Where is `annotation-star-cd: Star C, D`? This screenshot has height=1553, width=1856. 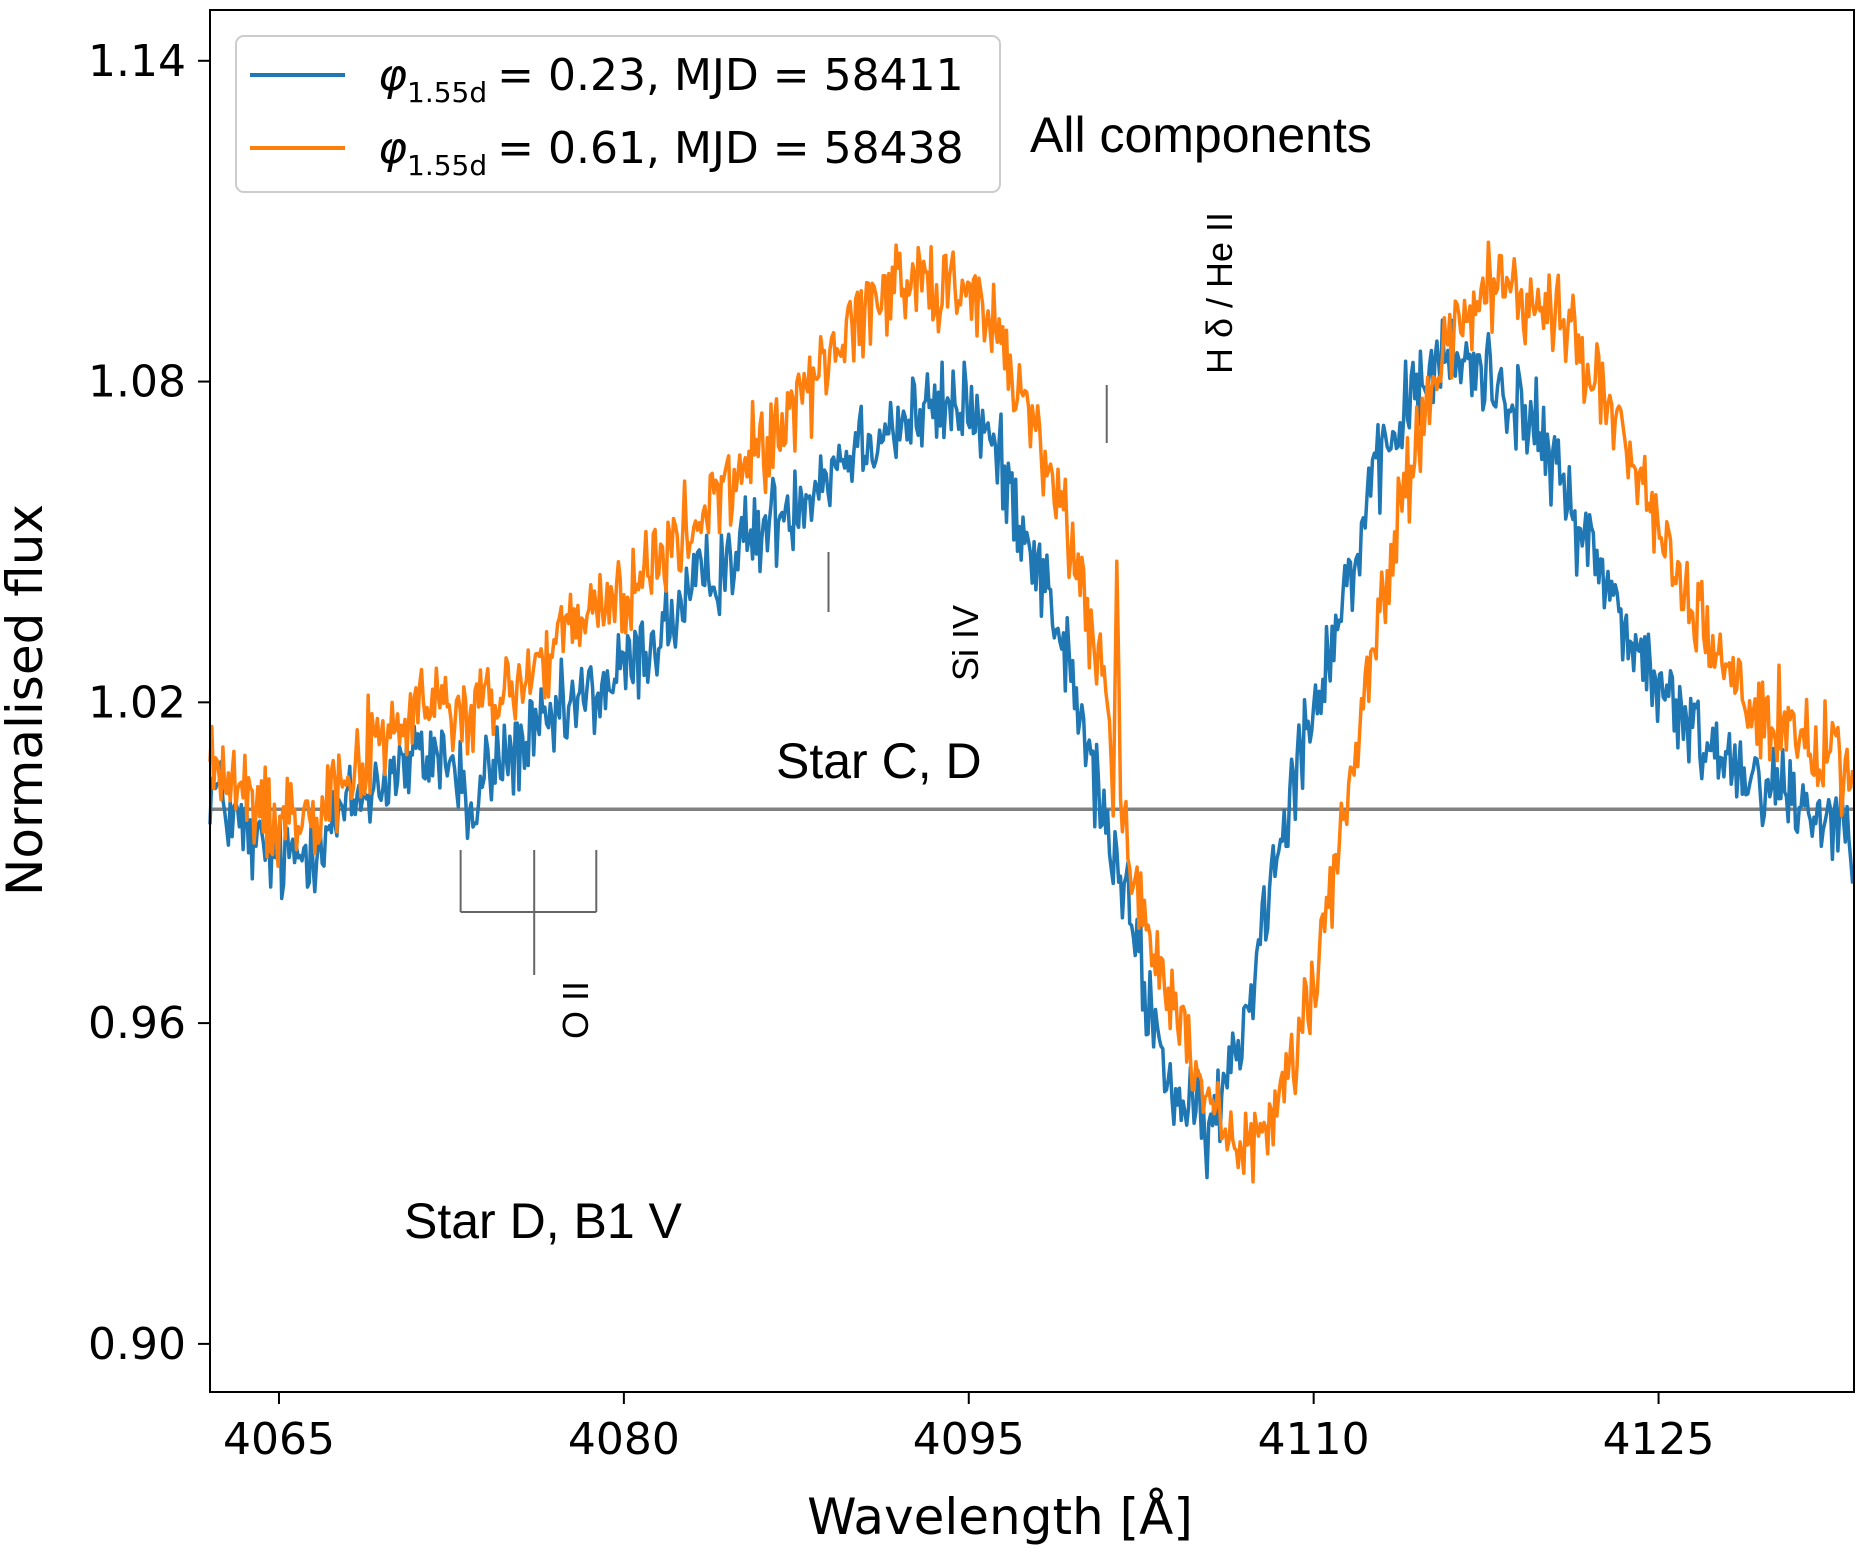 annotation-star-cd: Star C, D is located at coordinates (879, 761).